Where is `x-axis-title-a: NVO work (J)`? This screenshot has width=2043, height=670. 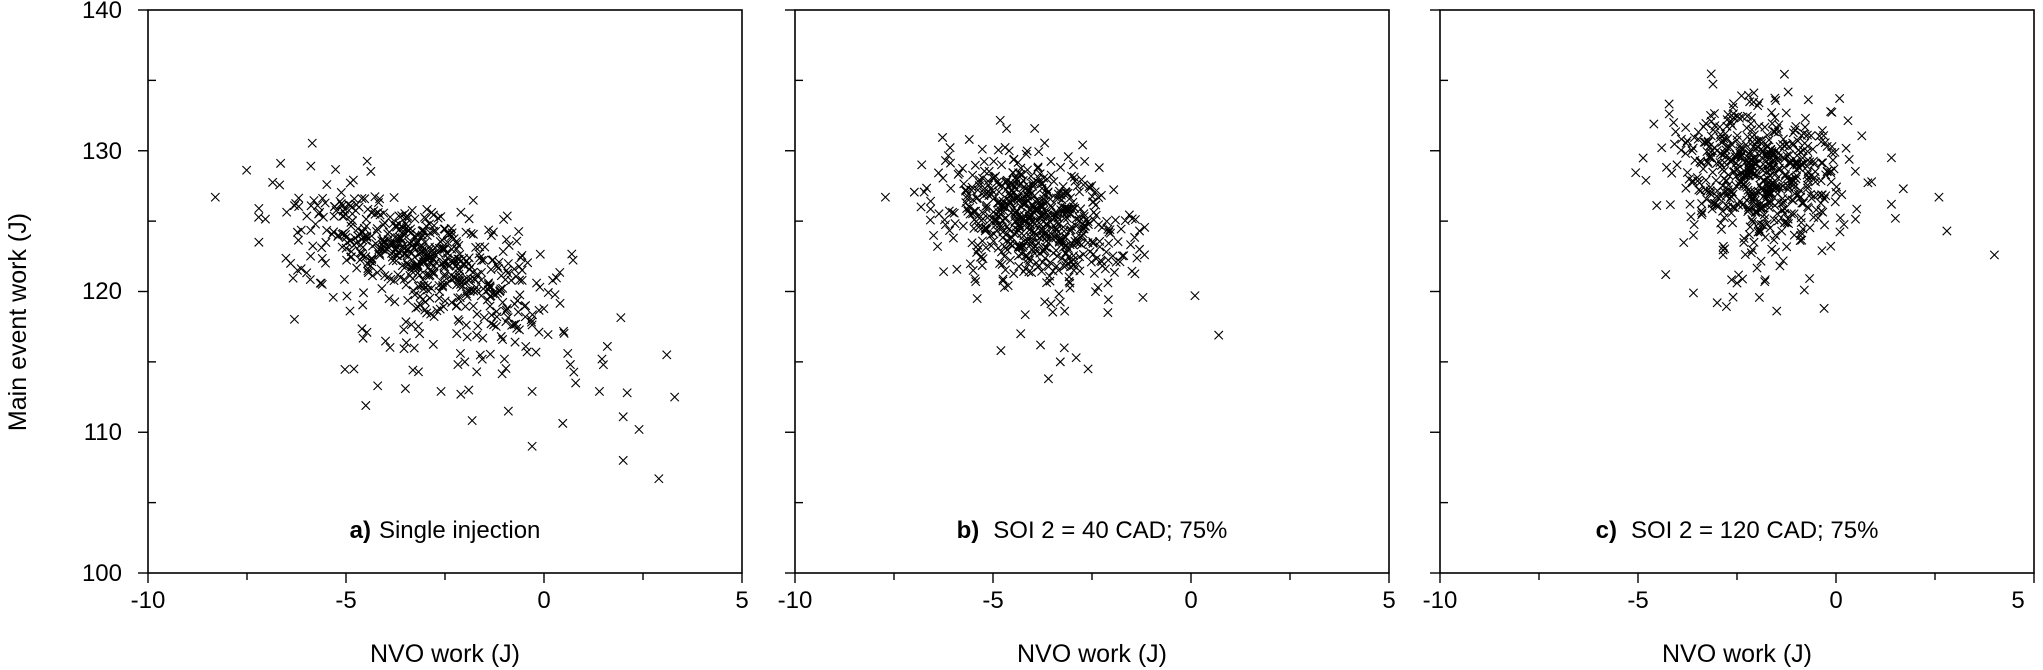
x-axis-title-a: NVO work (J) is located at coordinates (445, 654).